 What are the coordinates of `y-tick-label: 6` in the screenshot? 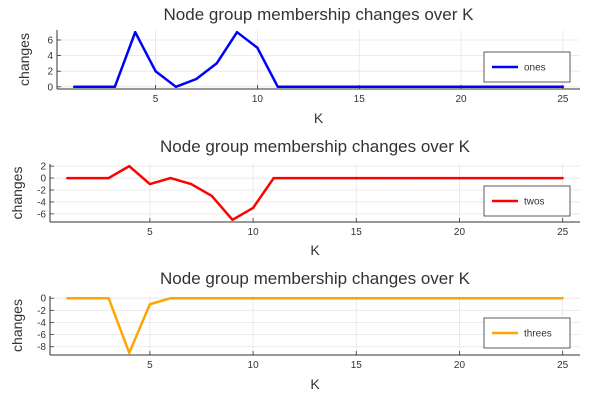 It's located at (50, 40).